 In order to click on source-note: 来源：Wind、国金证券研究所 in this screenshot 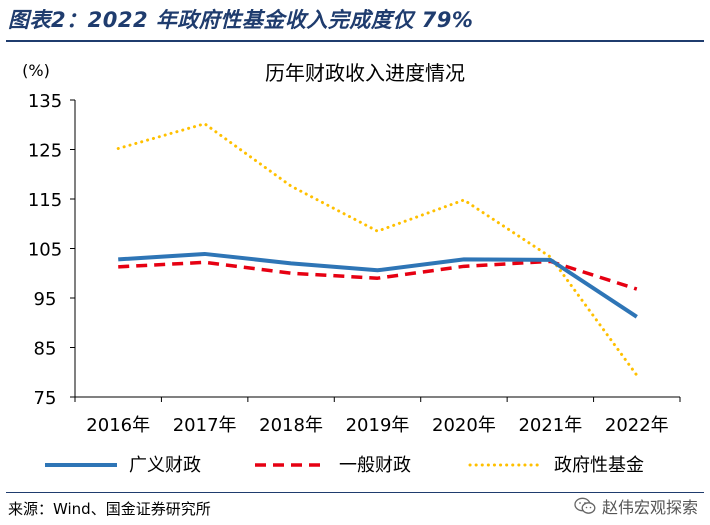, I will do `click(109, 509)`.